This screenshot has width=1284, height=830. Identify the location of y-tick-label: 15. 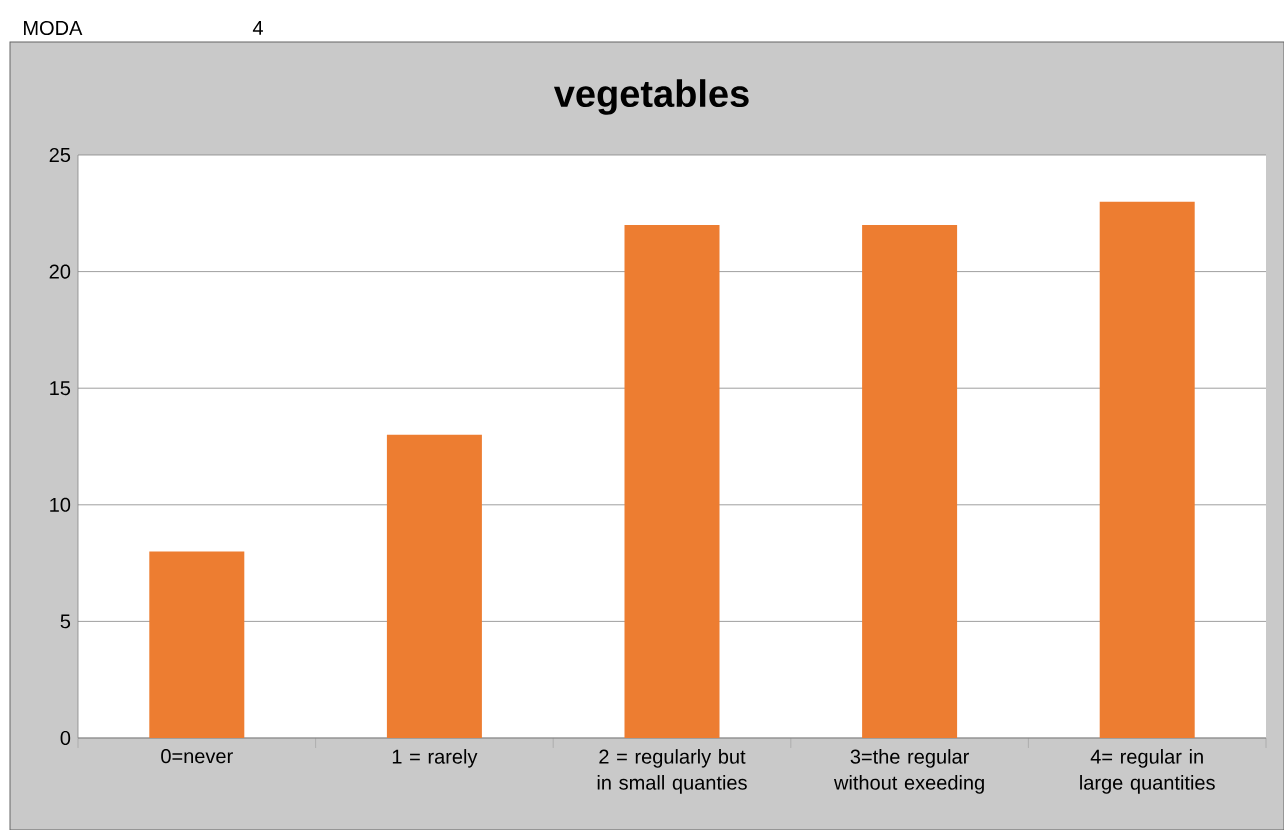
(60, 388).